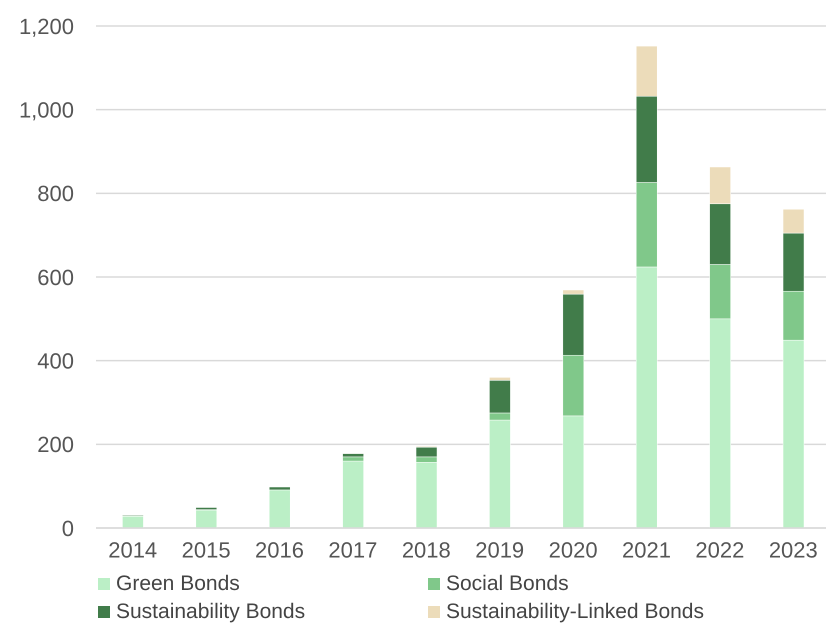 The image size is (826, 630). Describe the element at coordinates (133, 550) in the screenshot. I see `x-tick-label: 2014` at that location.